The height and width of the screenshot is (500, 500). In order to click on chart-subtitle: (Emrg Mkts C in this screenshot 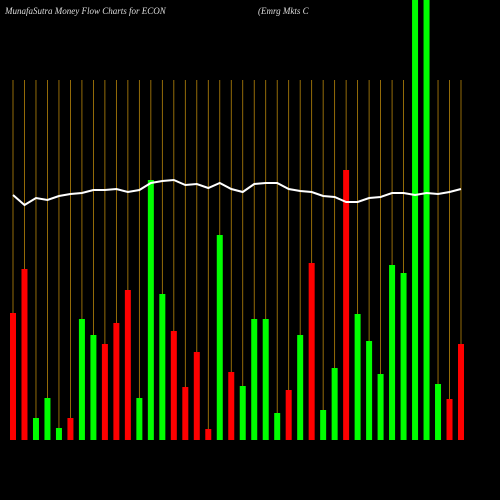, I will do `click(284, 11)`.